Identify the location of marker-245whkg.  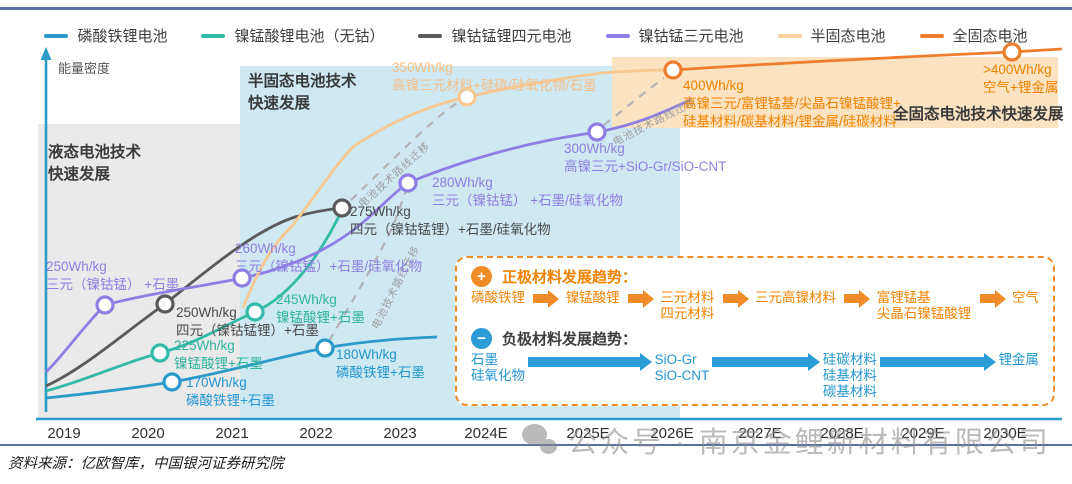
(255, 312).